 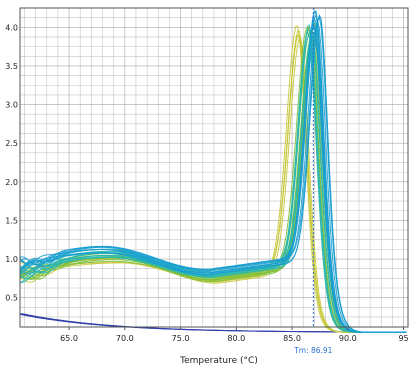 I want to click on x-tick-label: 90.0, so click(x=348, y=338).